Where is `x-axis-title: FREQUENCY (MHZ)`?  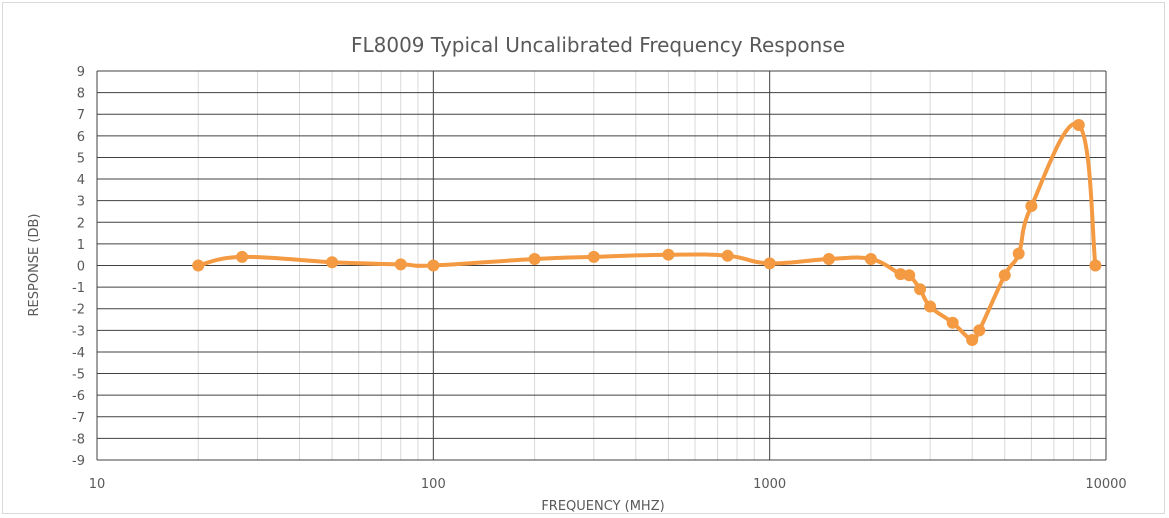 x-axis-title: FREQUENCY (MHZ) is located at coordinates (602, 506).